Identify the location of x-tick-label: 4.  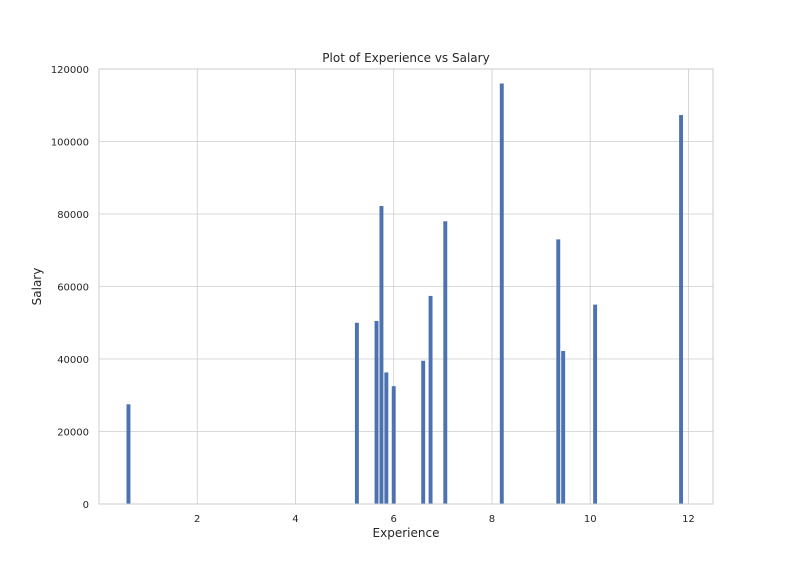
(295, 519).